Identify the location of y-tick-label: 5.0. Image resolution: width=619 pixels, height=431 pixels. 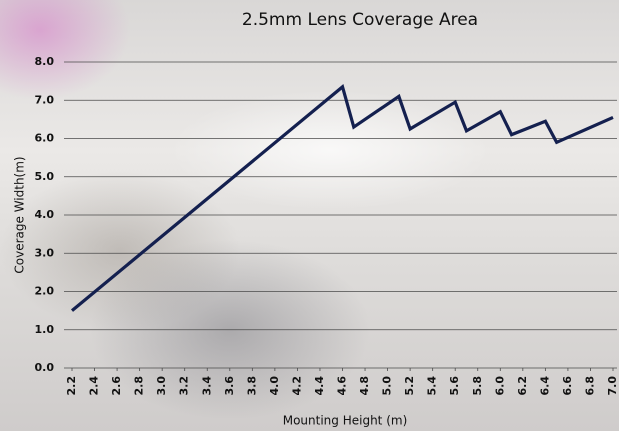
(45, 176).